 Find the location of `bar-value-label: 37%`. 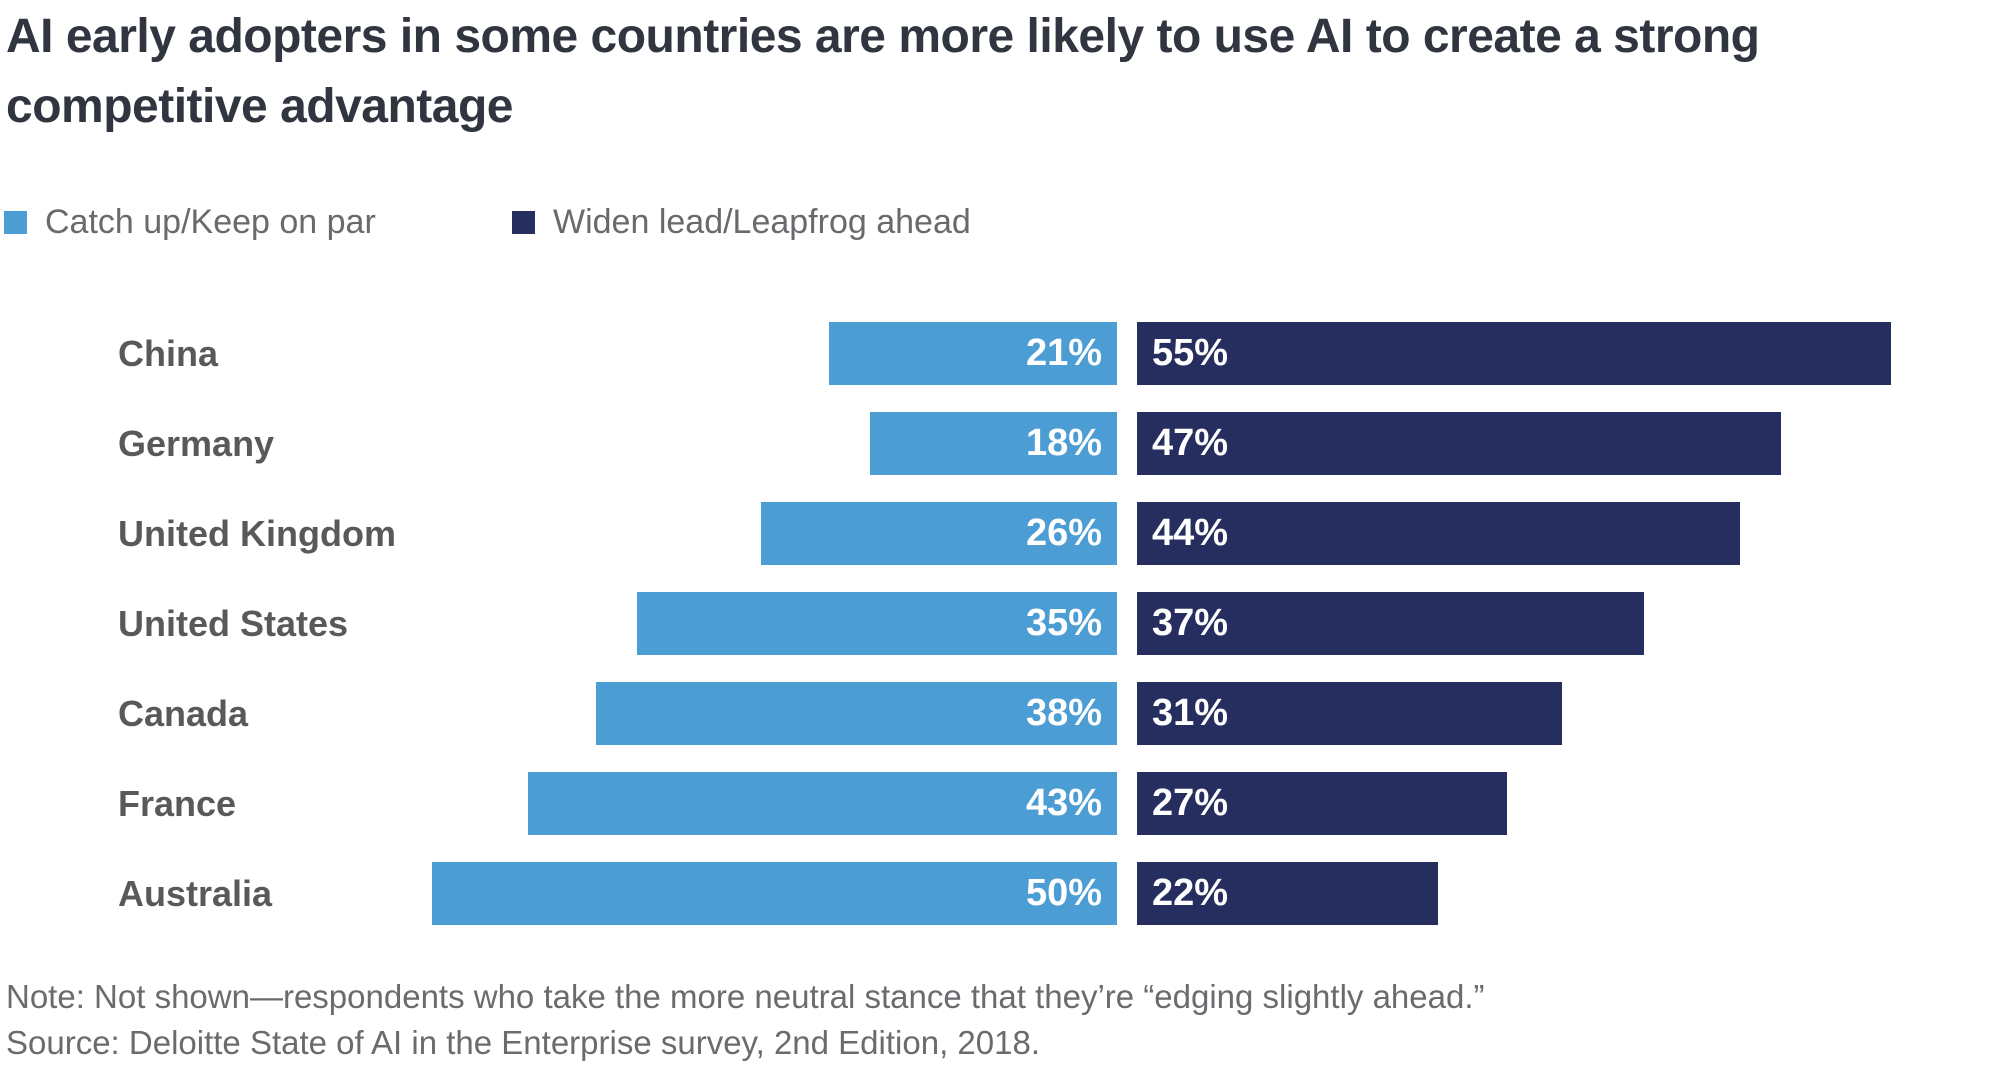

bar-value-label: 37% is located at coordinates (1190, 623).